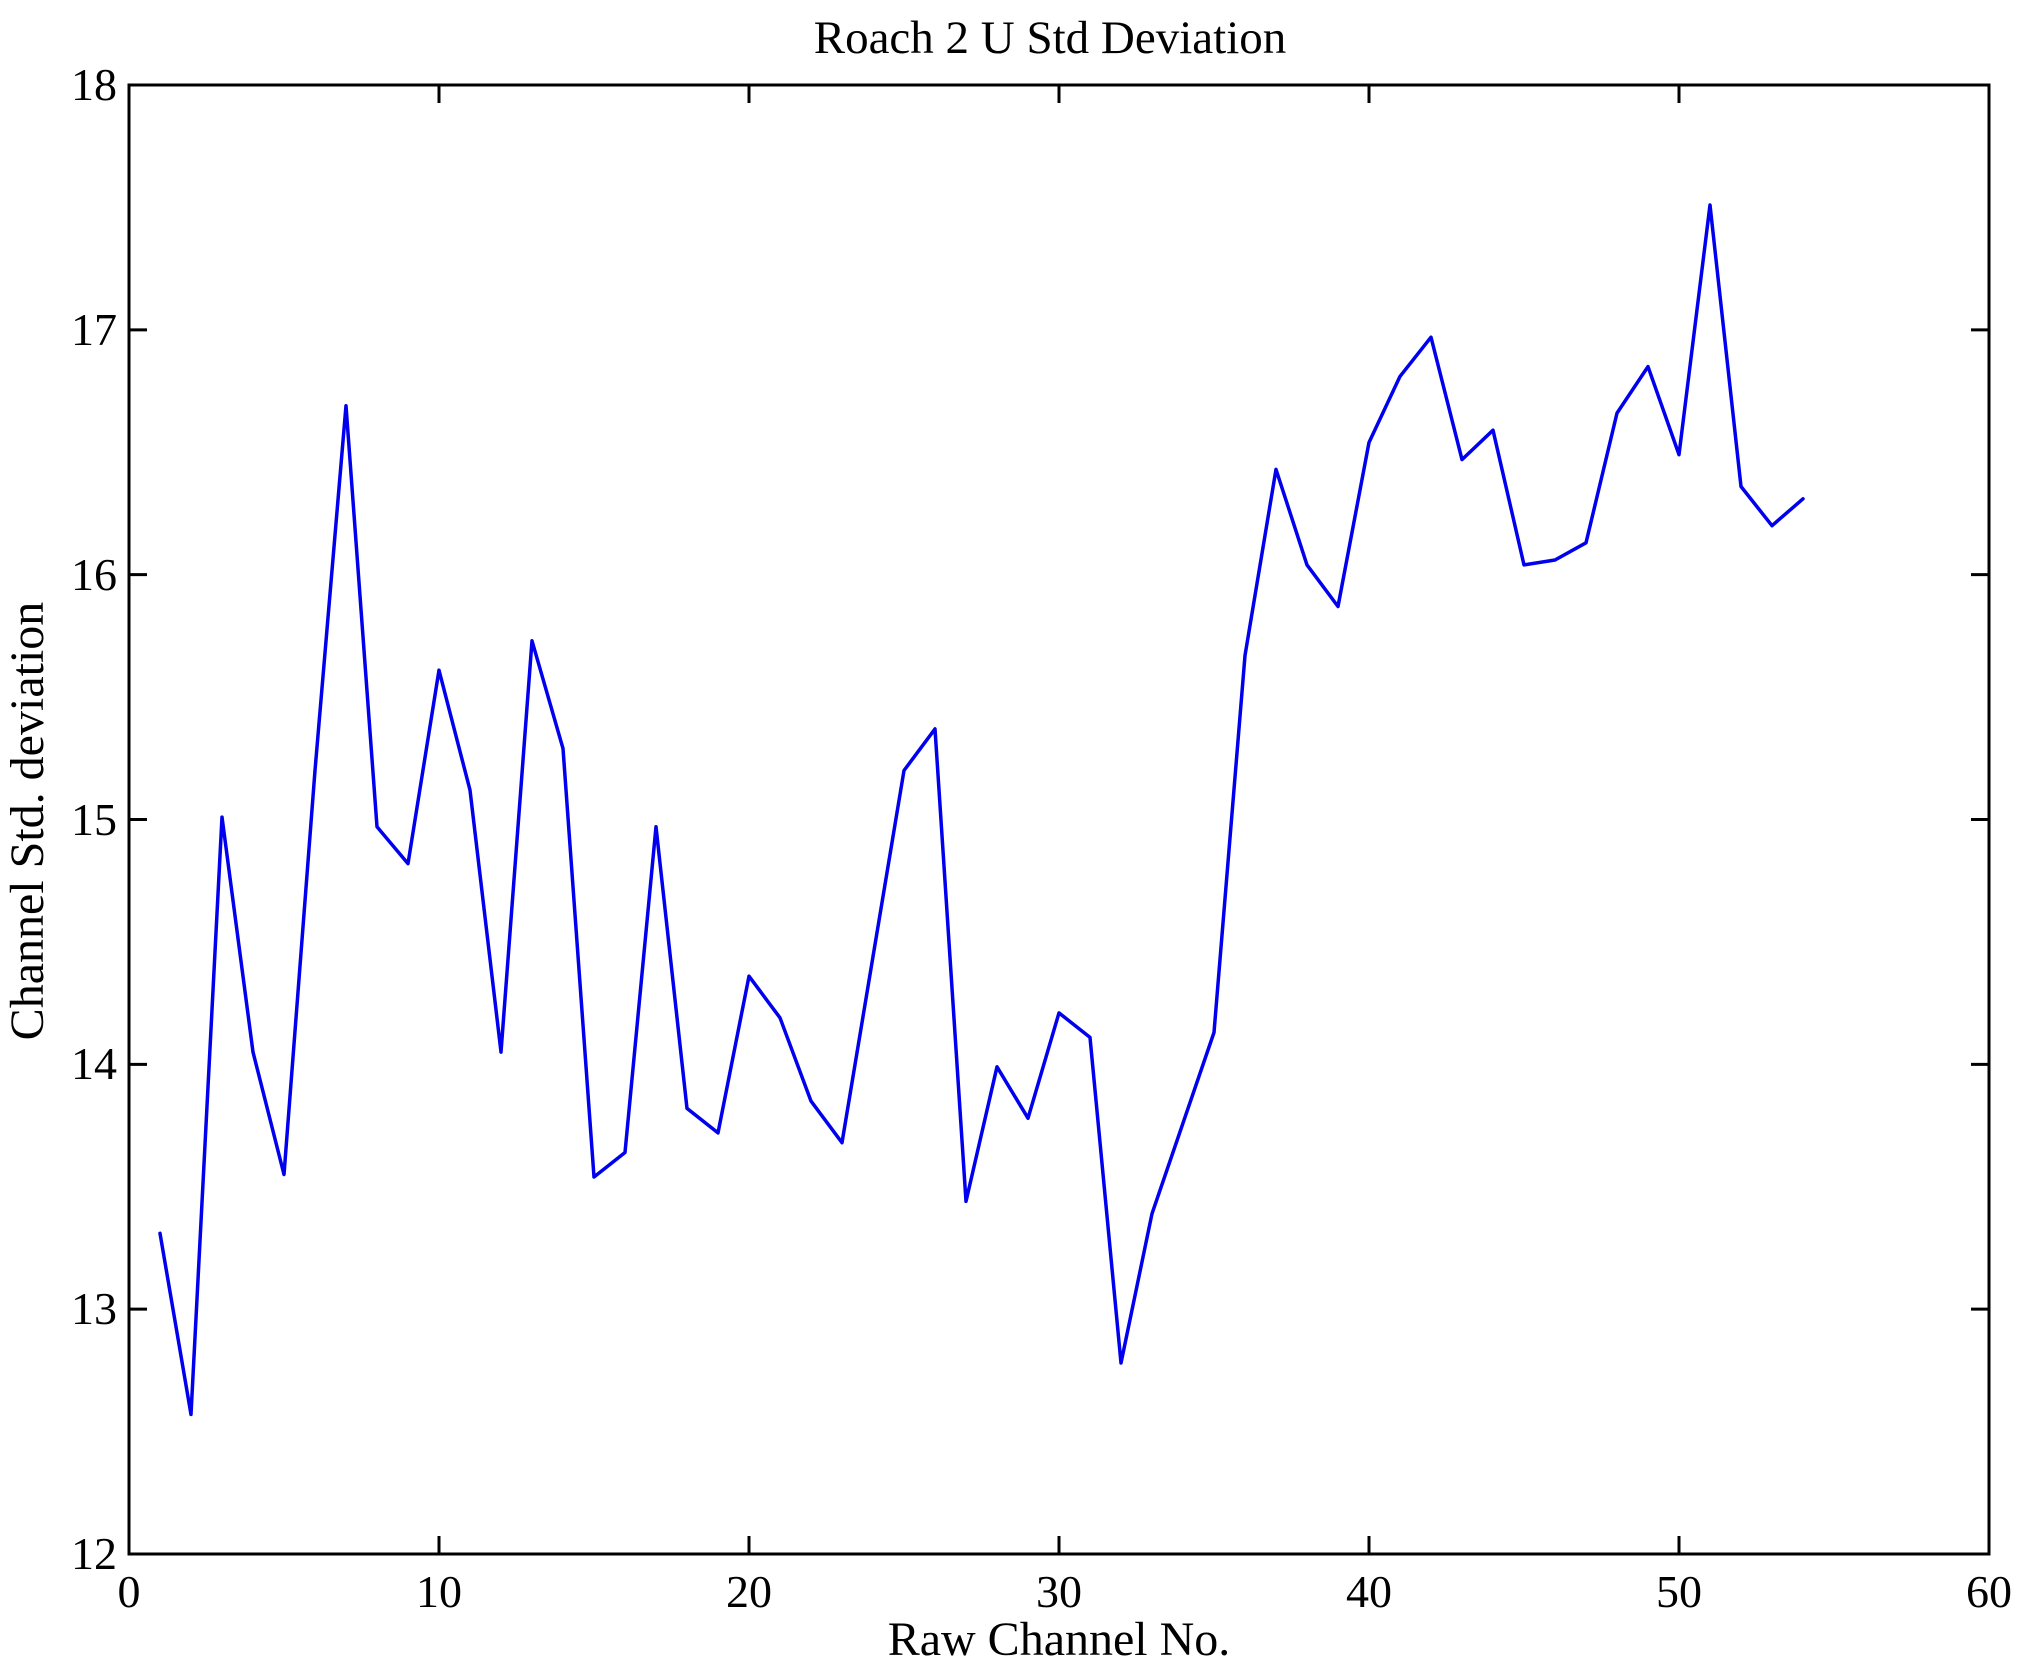 Image resolution: width=2025 pixels, height=1671 pixels. I want to click on x-tick-label: 30, so click(1059, 1591).